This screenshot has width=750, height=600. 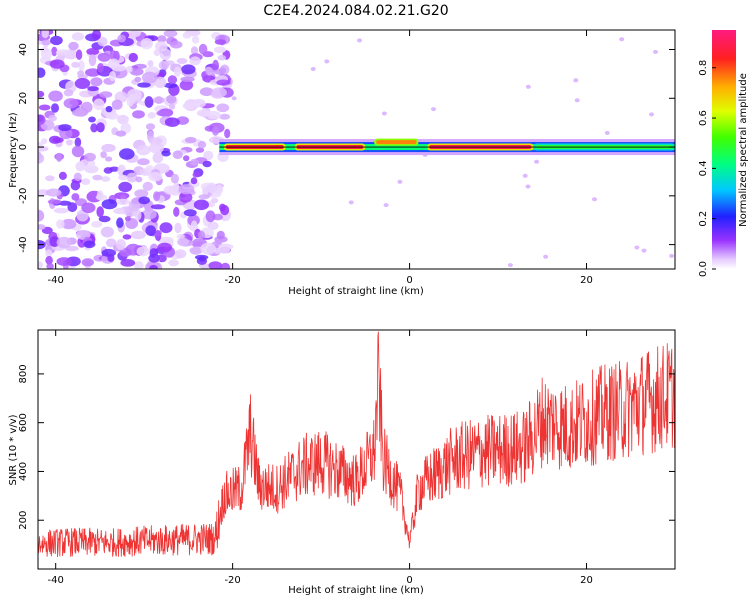 I want to click on colorbar-tick-label: 0.2, so click(x=703, y=219).